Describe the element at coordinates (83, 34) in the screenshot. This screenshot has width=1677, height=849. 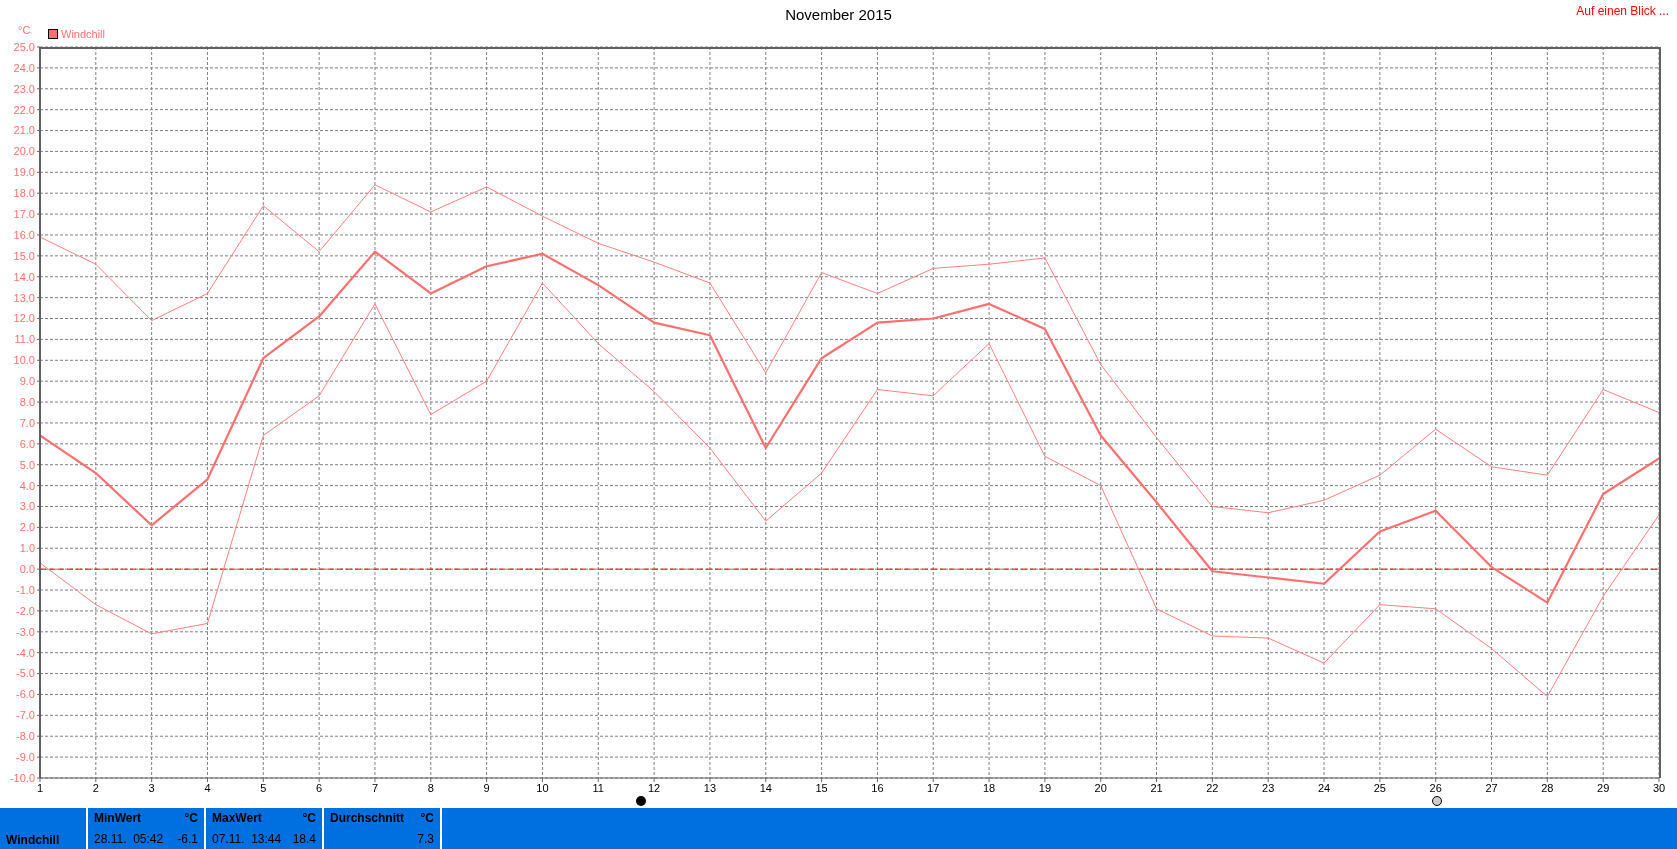
I see `legend-label: Windchill` at that location.